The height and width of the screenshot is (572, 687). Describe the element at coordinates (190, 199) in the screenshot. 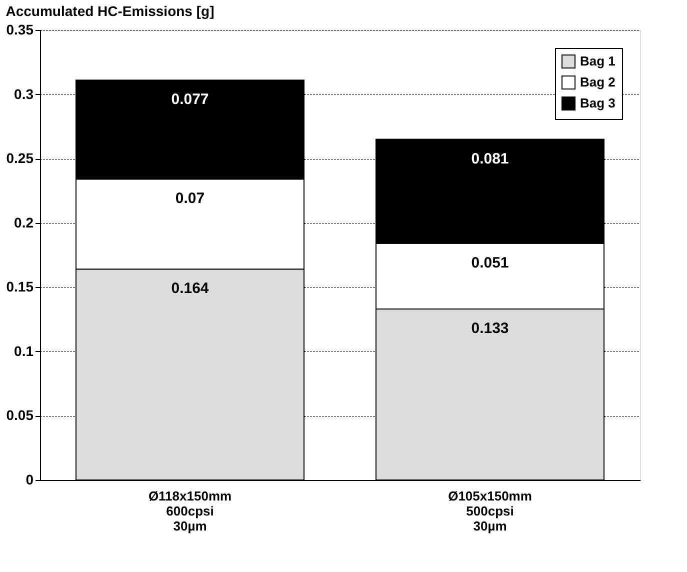

I see `data-label: 0.07` at that location.